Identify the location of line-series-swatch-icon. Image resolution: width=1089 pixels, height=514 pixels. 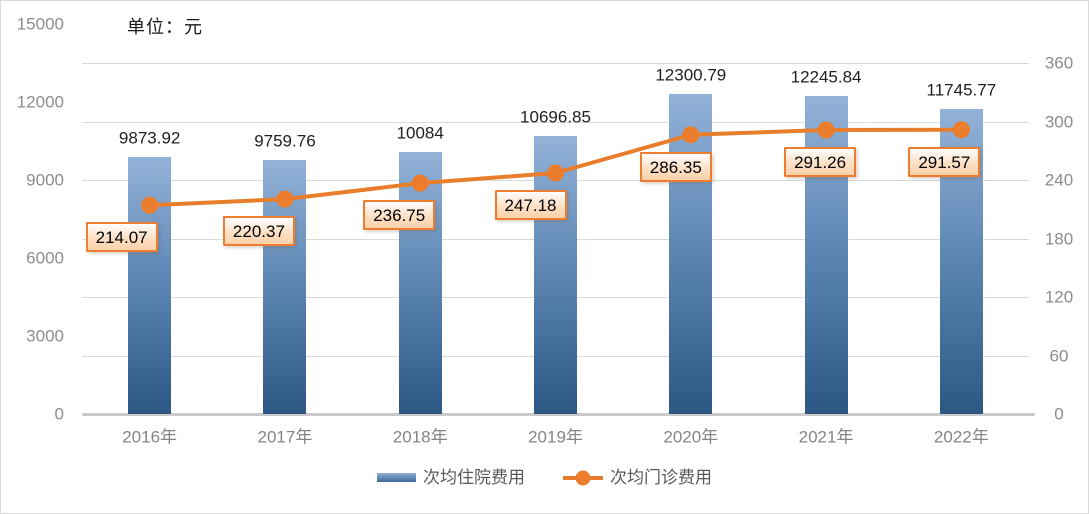
(583, 478).